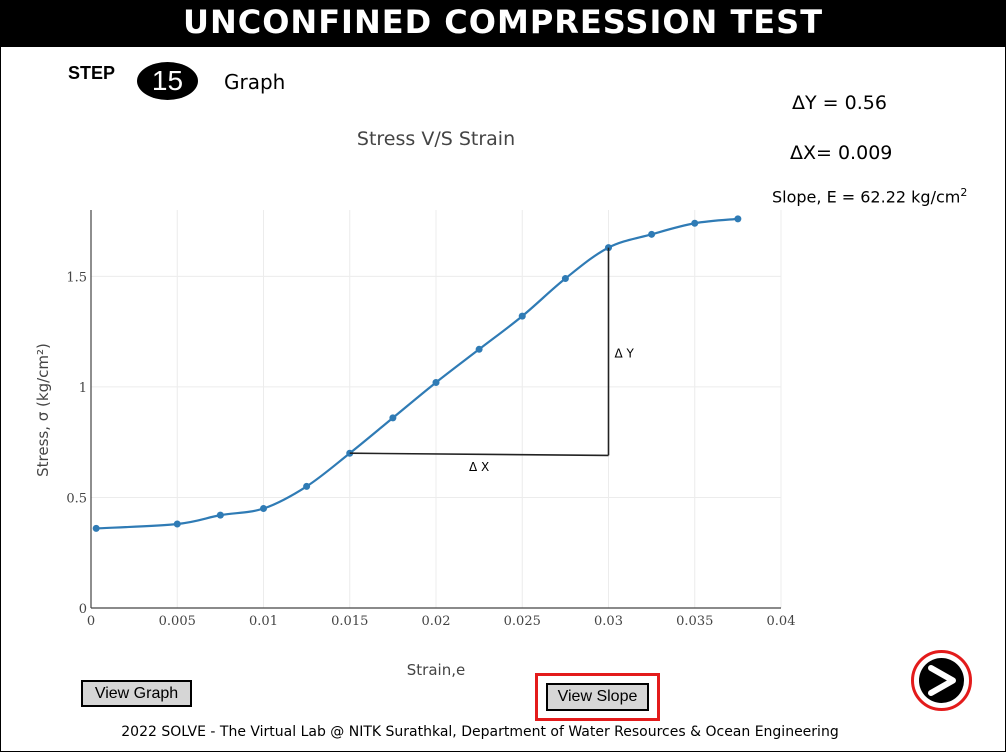 The width and height of the screenshot is (1006, 752). What do you see at coordinates (76, 277) in the screenshot?
I see `y-tick-label: 1.5` at bounding box center [76, 277].